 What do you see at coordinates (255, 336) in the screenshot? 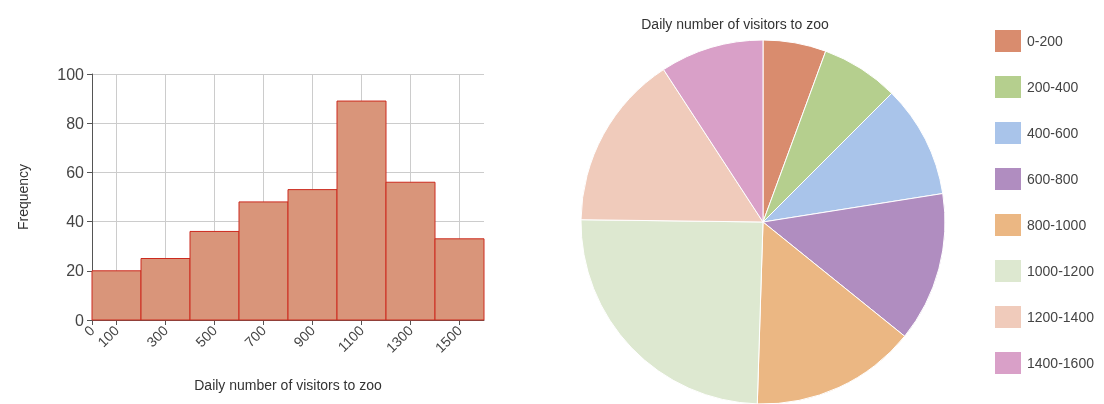
I see `x-tick-label: 700` at bounding box center [255, 336].